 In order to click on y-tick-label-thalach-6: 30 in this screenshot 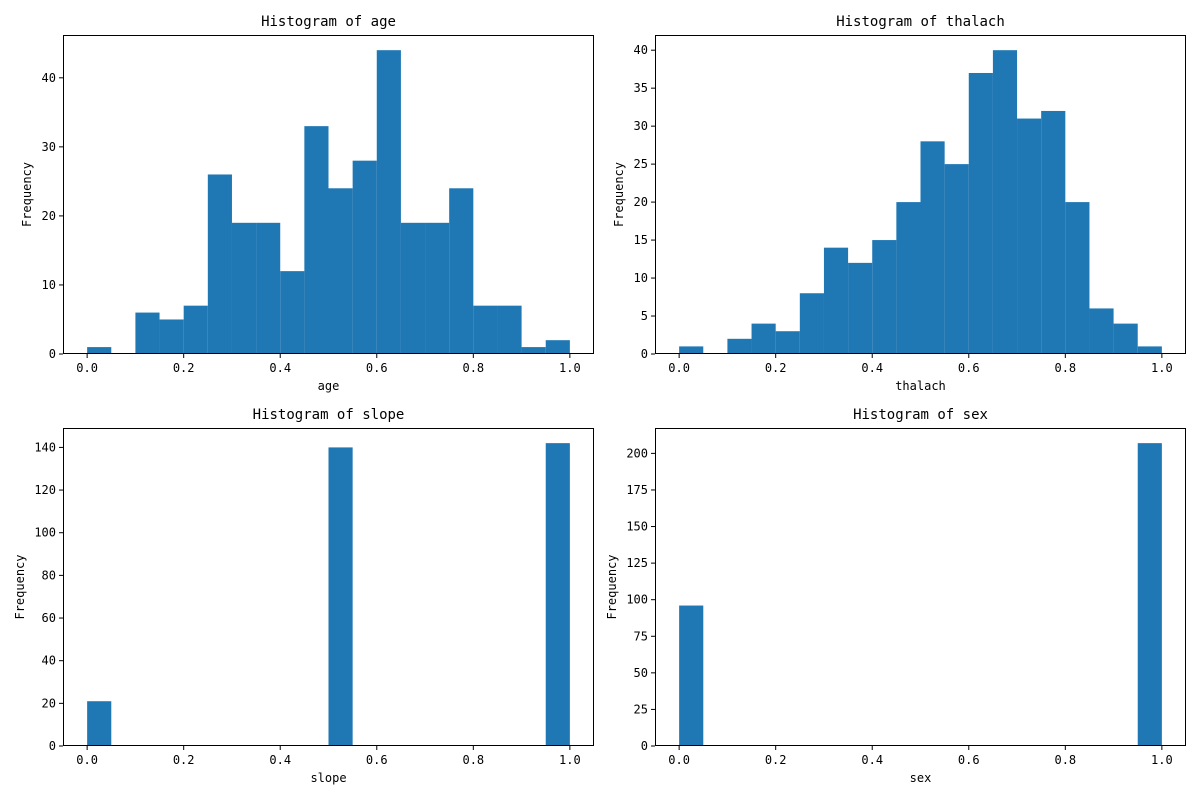, I will do `click(641, 126)`.